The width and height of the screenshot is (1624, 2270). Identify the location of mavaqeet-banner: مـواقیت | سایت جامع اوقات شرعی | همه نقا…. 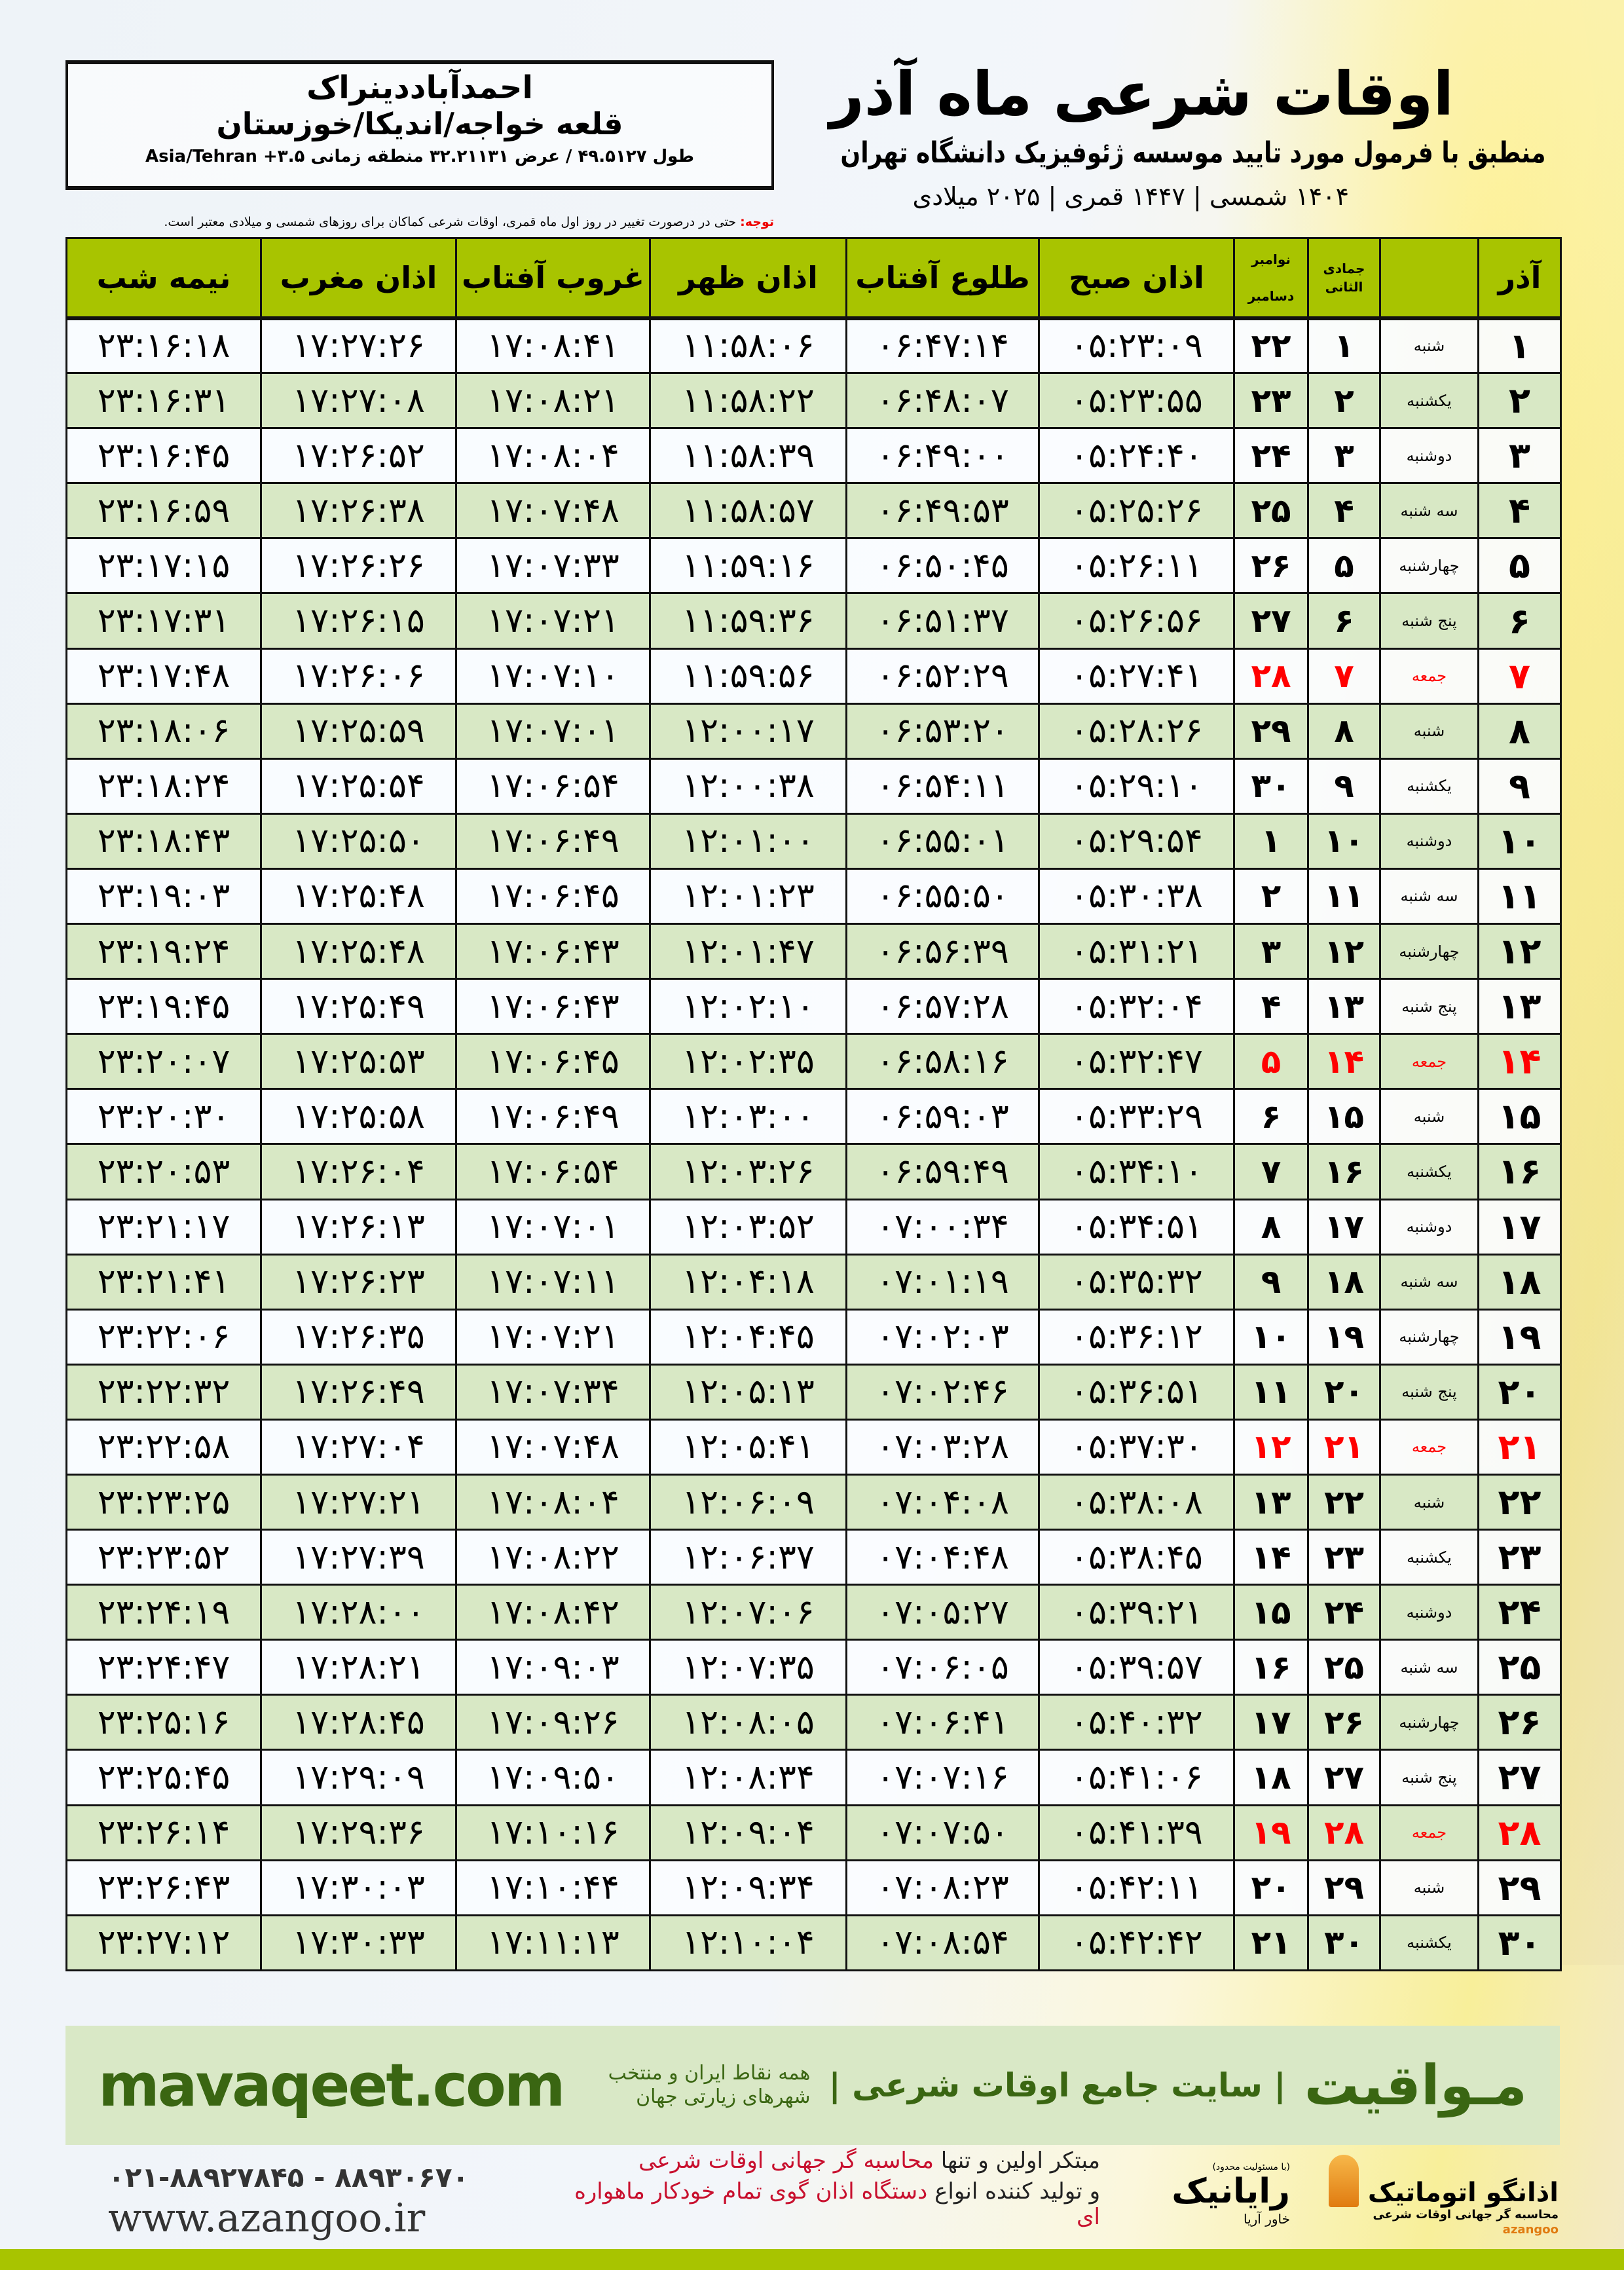
(812, 2085).